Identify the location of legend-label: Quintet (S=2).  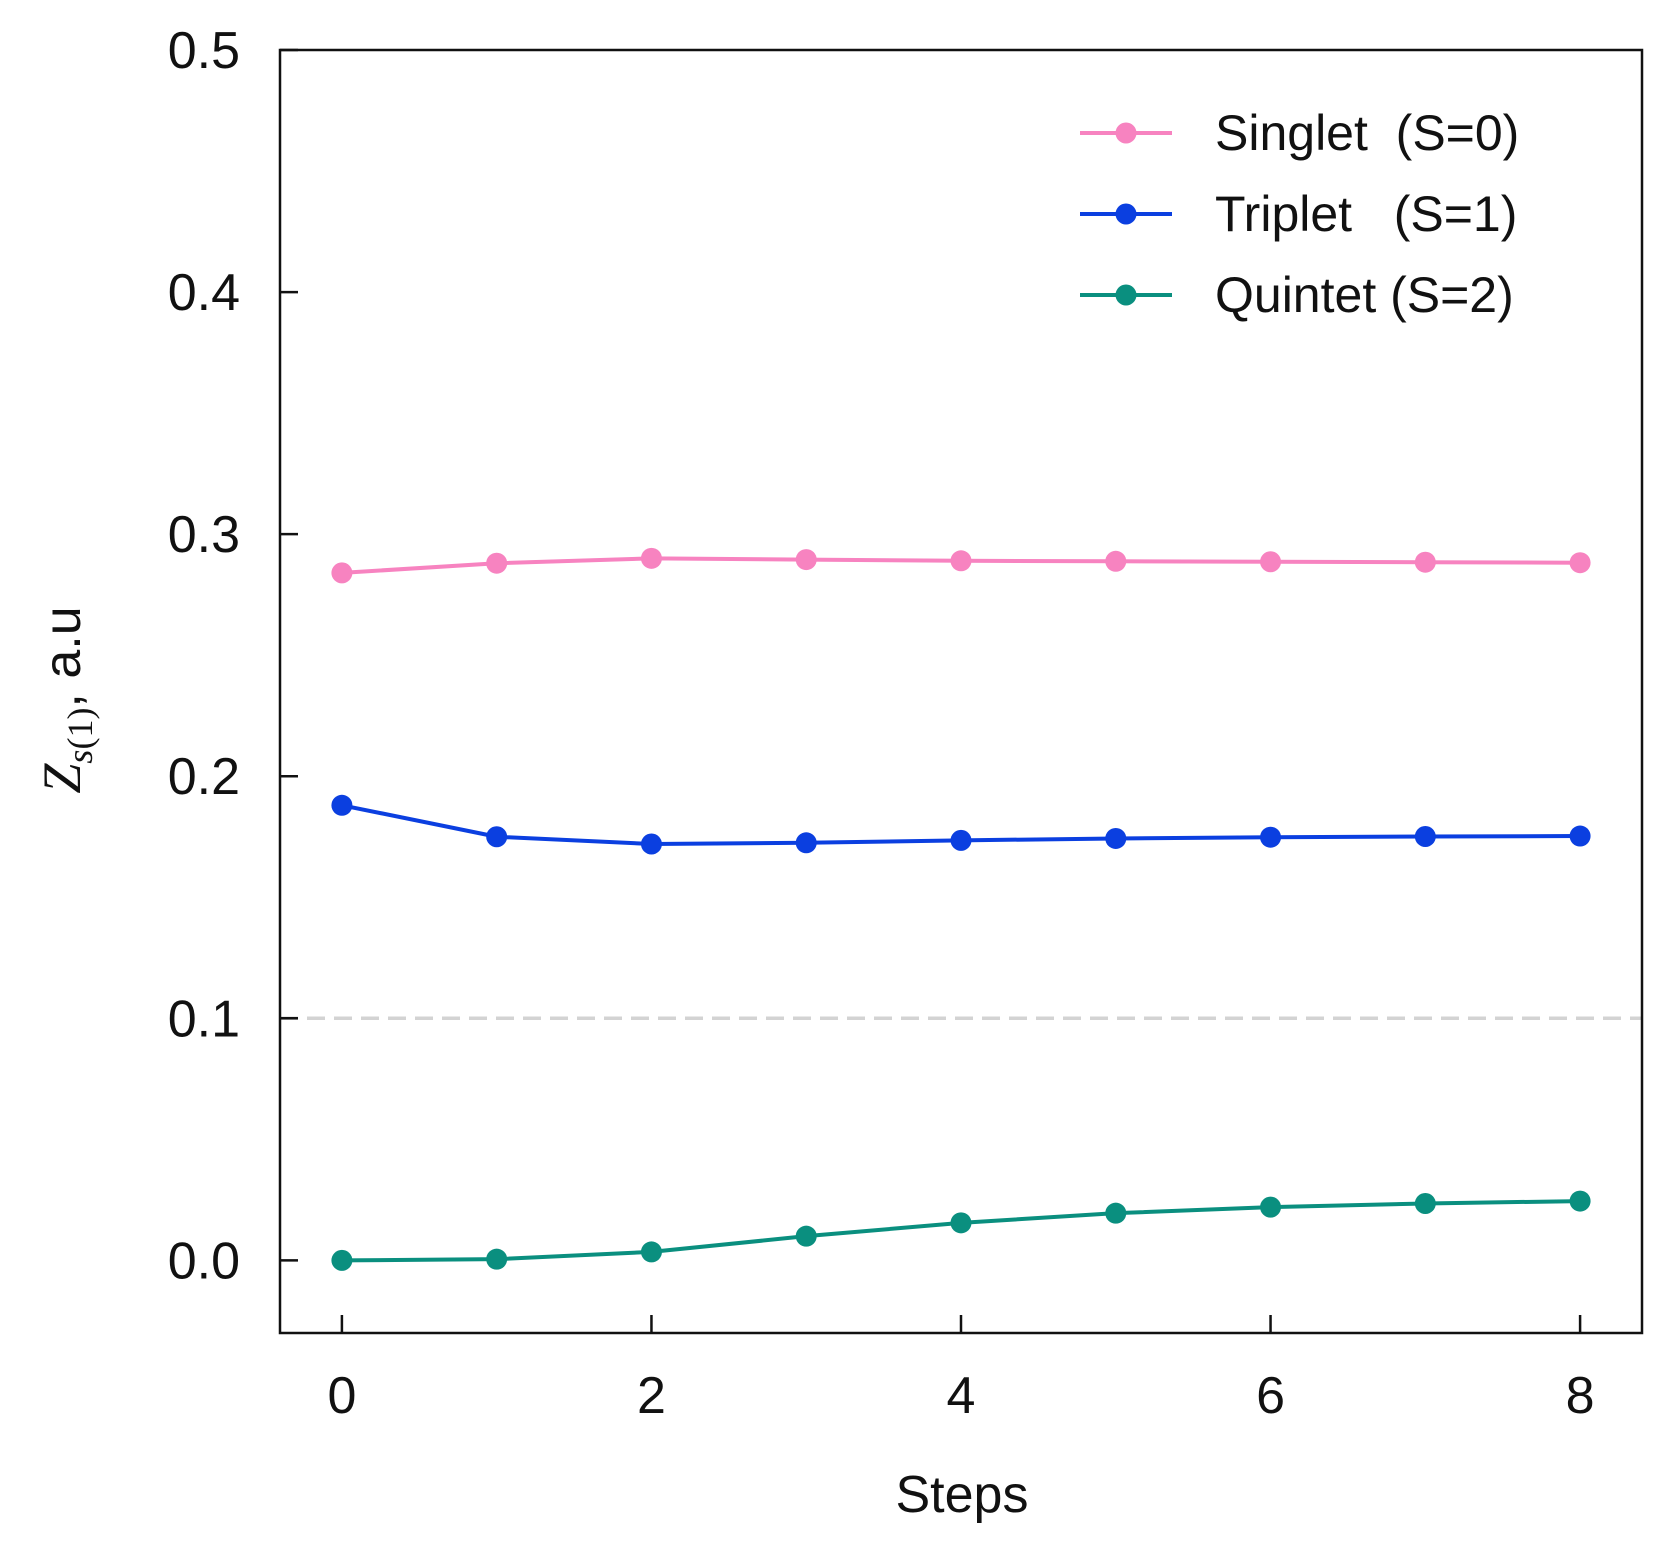
(1364, 295).